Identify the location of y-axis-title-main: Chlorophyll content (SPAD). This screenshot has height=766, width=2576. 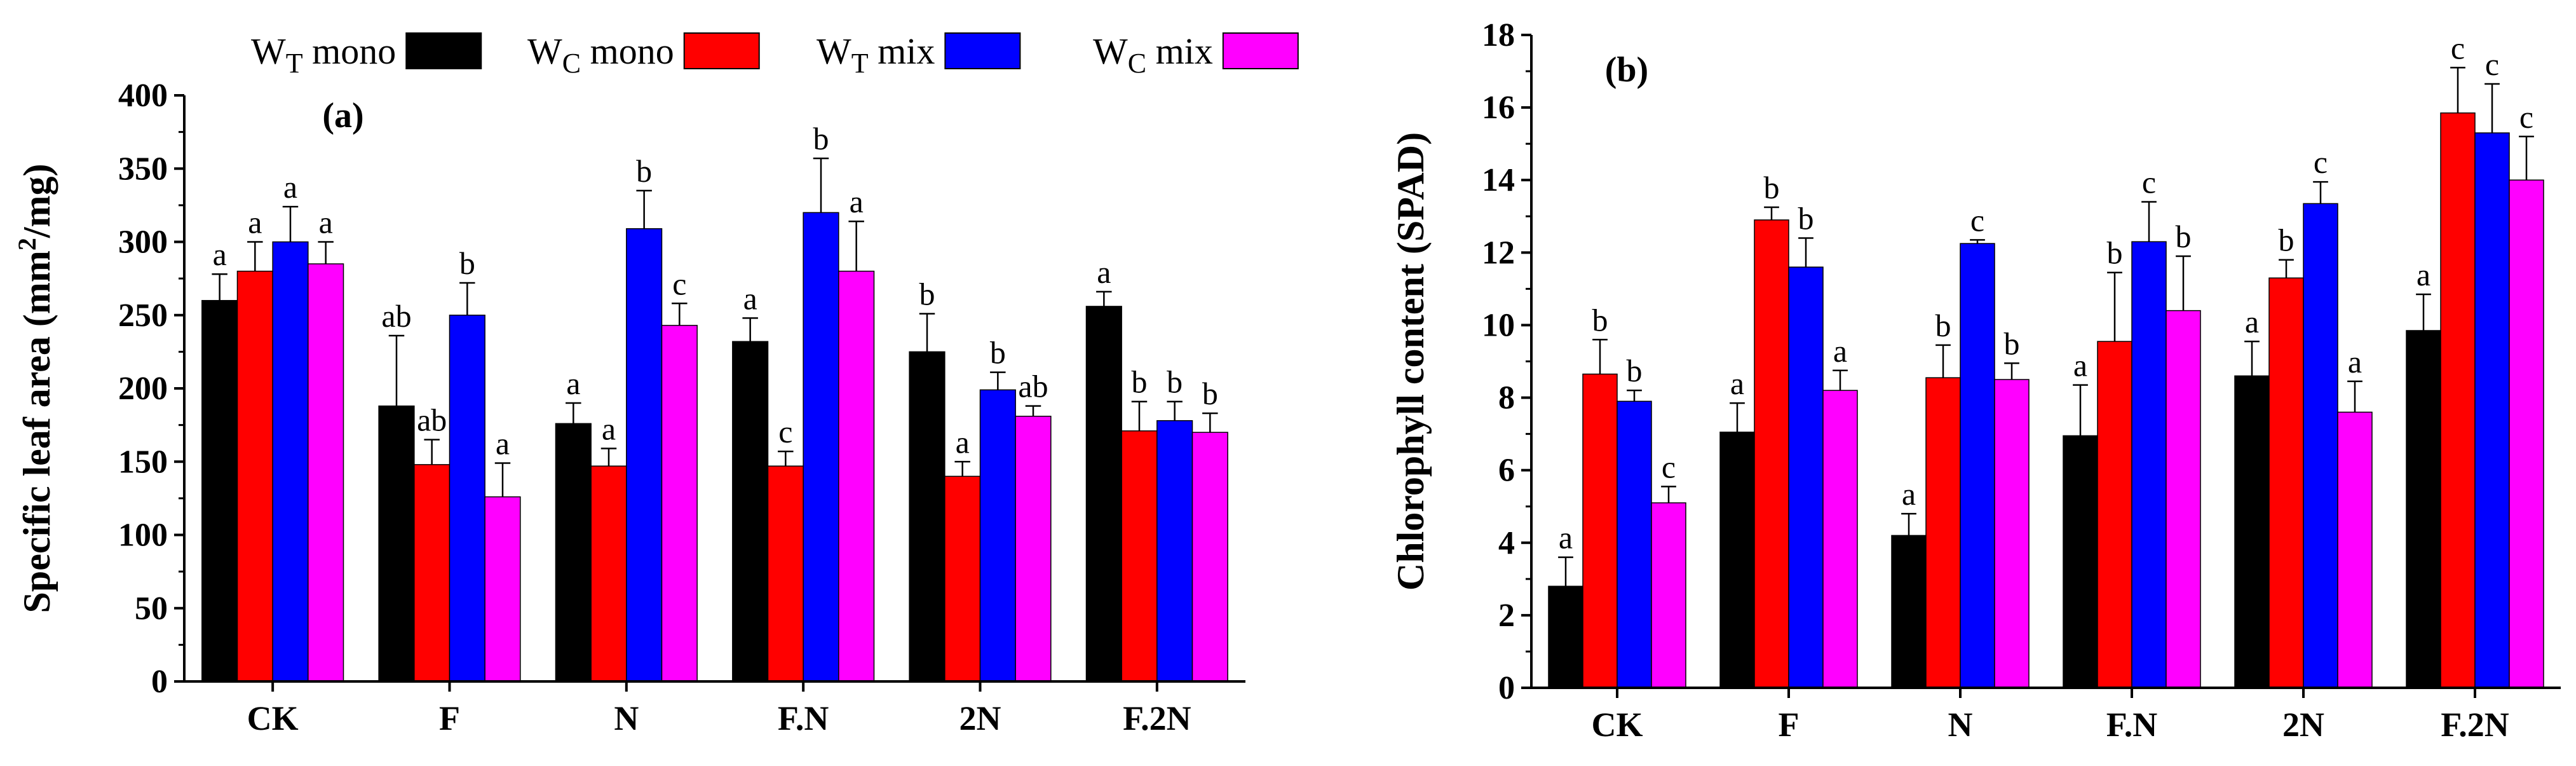
(1411, 361).